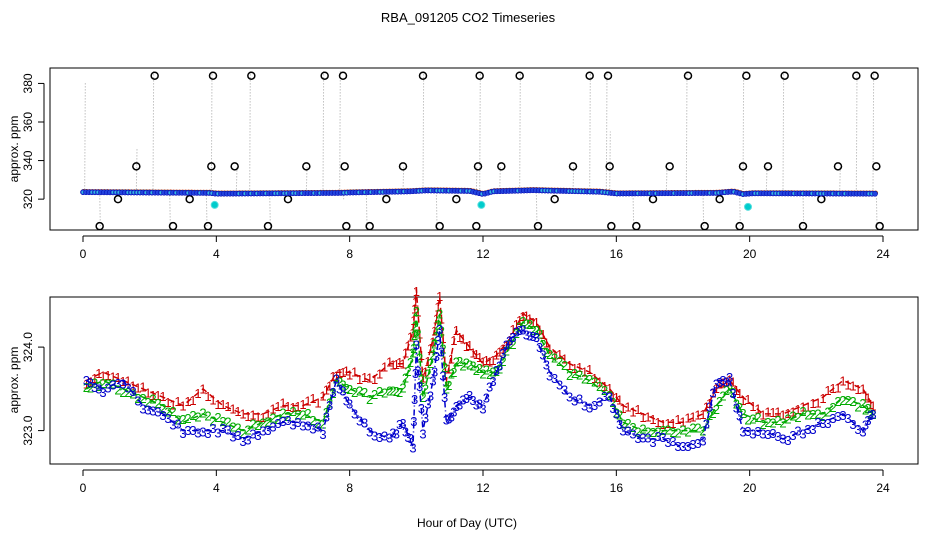 This screenshot has height=540, width=936. Describe the element at coordinates (28, 430) in the screenshot. I see `y-tick-label: 323.0` at that location.